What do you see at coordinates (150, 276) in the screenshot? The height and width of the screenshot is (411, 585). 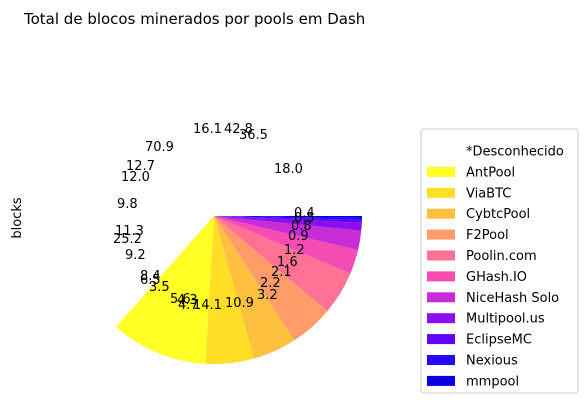 I see `data-label: 8.4` at bounding box center [150, 276].